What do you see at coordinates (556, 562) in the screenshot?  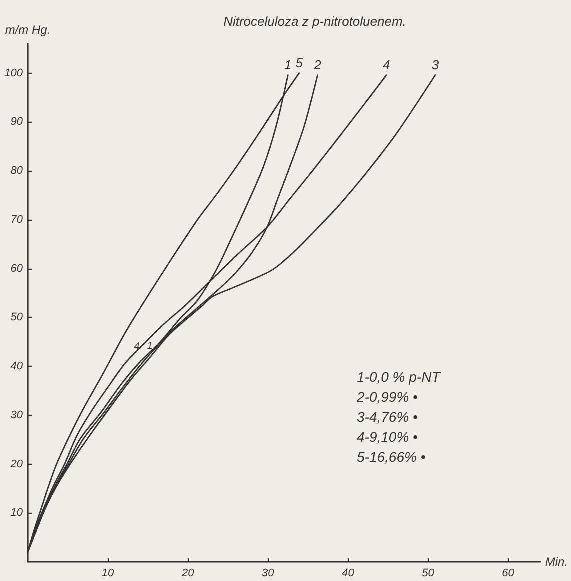 I see `x-axis-title: Min.` at bounding box center [556, 562].